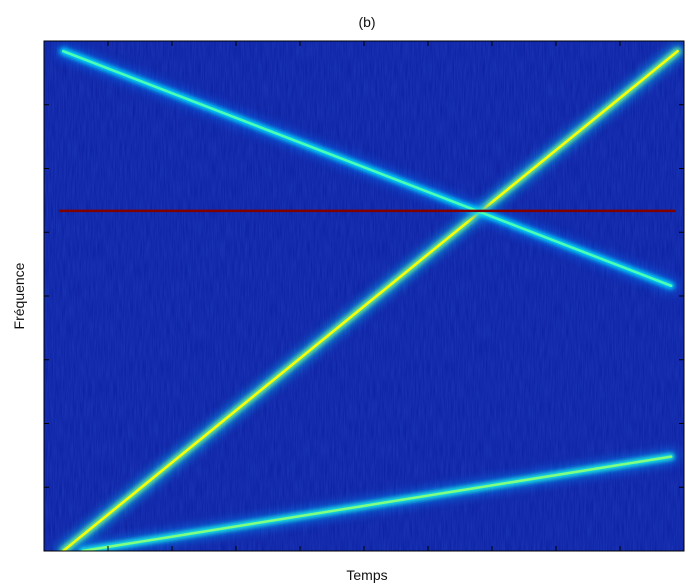  What do you see at coordinates (19, 295) in the screenshot?
I see `y-axis-label: Fréquence` at bounding box center [19, 295].